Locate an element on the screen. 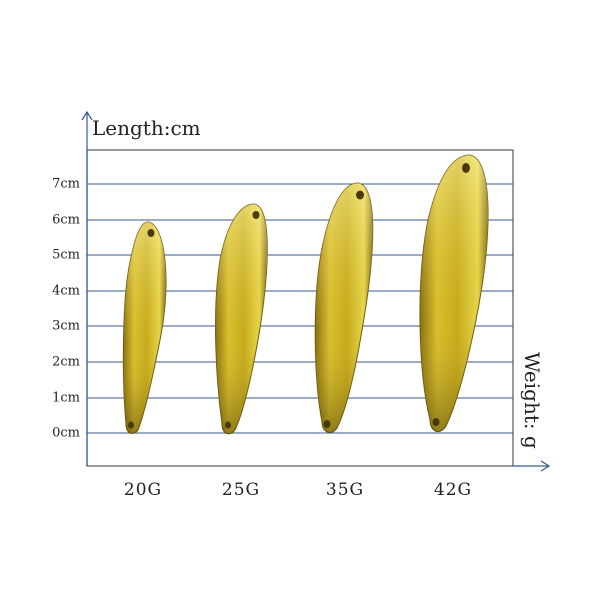 This screenshot has height=600, width=600. y-tick-label: 0cm is located at coordinates (66, 433).